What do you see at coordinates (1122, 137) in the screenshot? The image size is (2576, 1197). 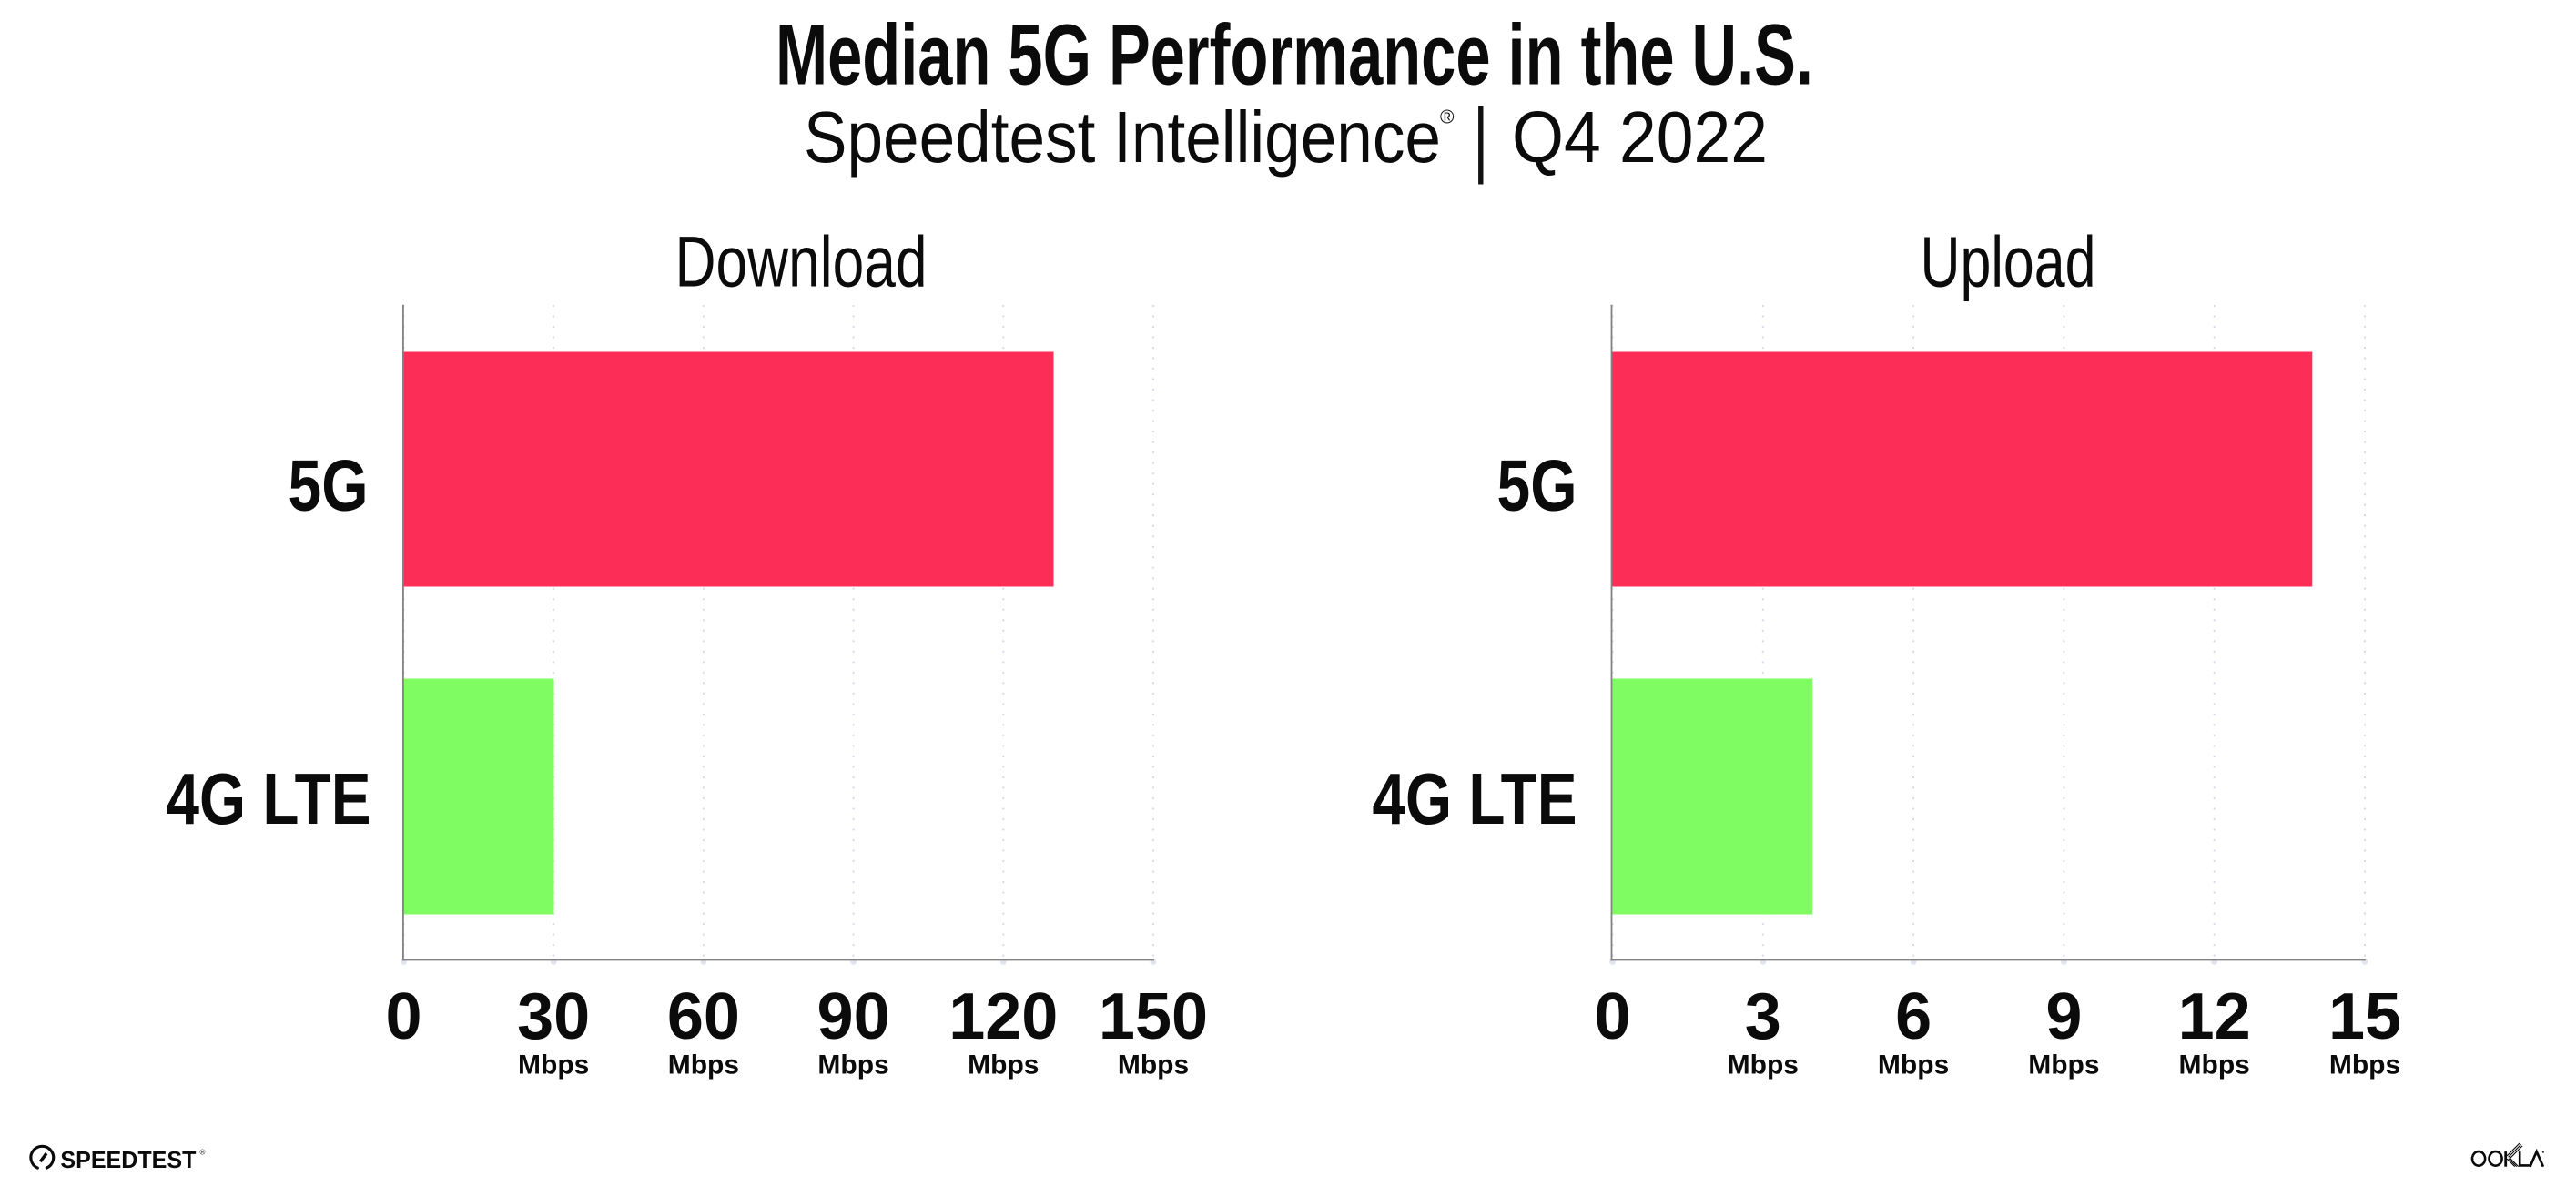 I see `svg-text: Speedtest Intelligence` at bounding box center [1122, 137].